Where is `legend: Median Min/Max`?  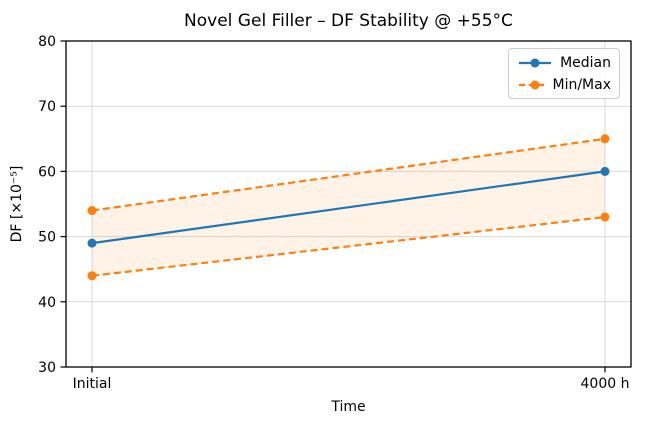 legend: Median Min/Max is located at coordinates (564, 73).